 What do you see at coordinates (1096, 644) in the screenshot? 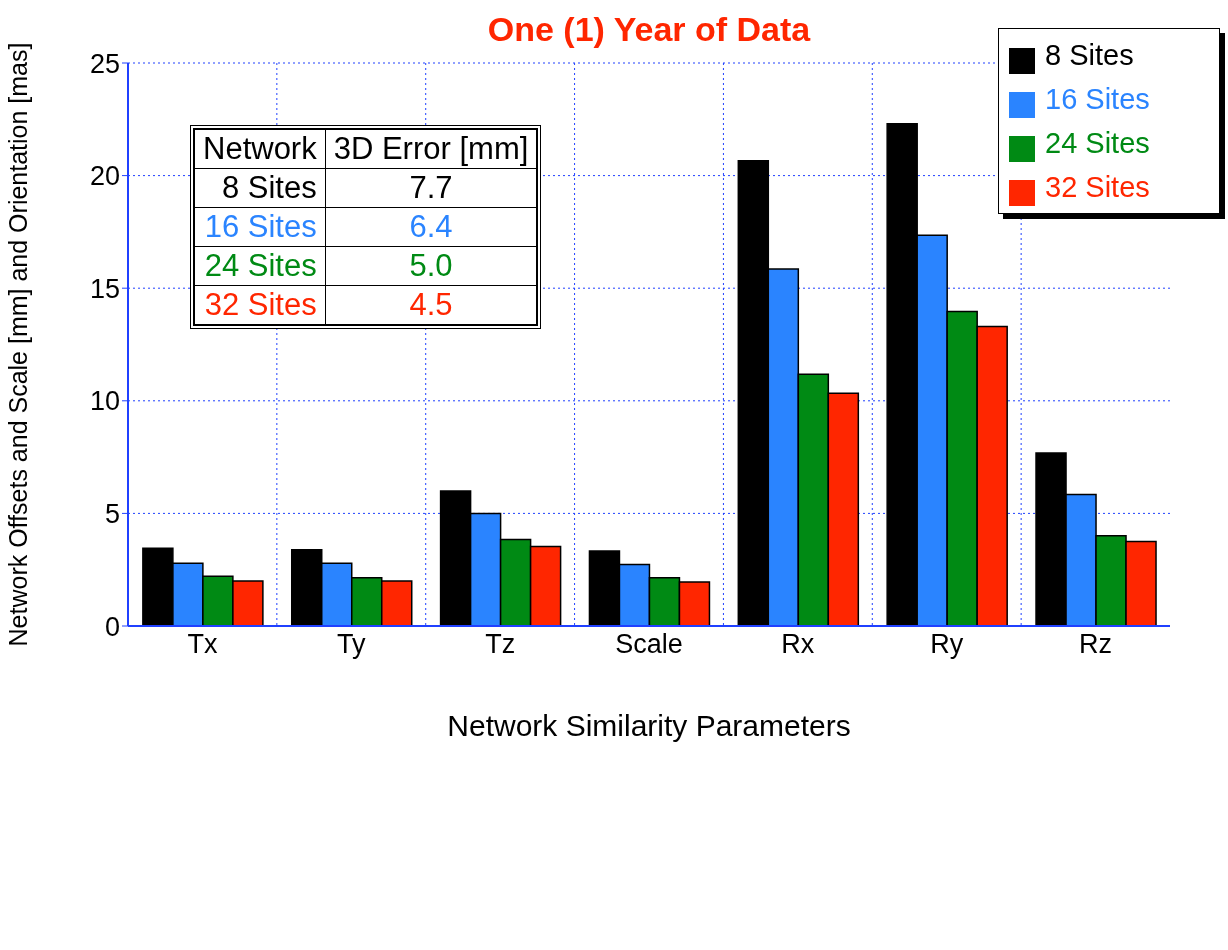
I see `x-tick-label: Rz` at bounding box center [1096, 644].